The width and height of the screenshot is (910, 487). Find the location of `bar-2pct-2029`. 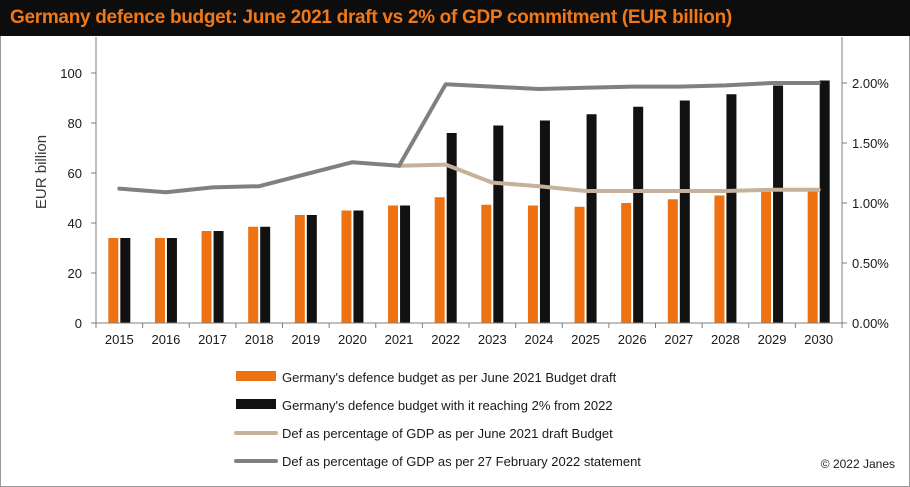

bar-2pct-2029 is located at coordinates (778, 204).